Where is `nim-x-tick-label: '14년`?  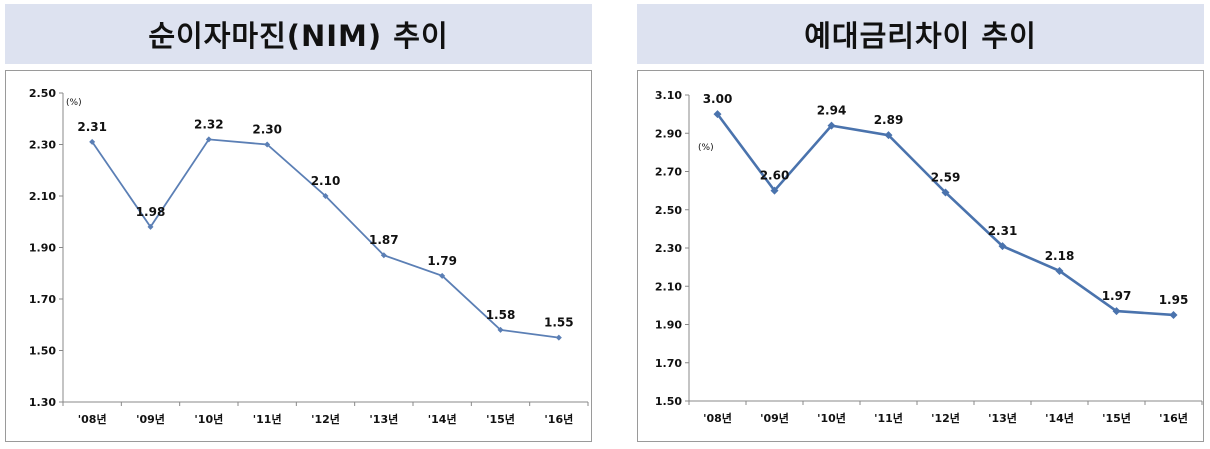 nim-x-tick-label: '14년 is located at coordinates (442, 419).